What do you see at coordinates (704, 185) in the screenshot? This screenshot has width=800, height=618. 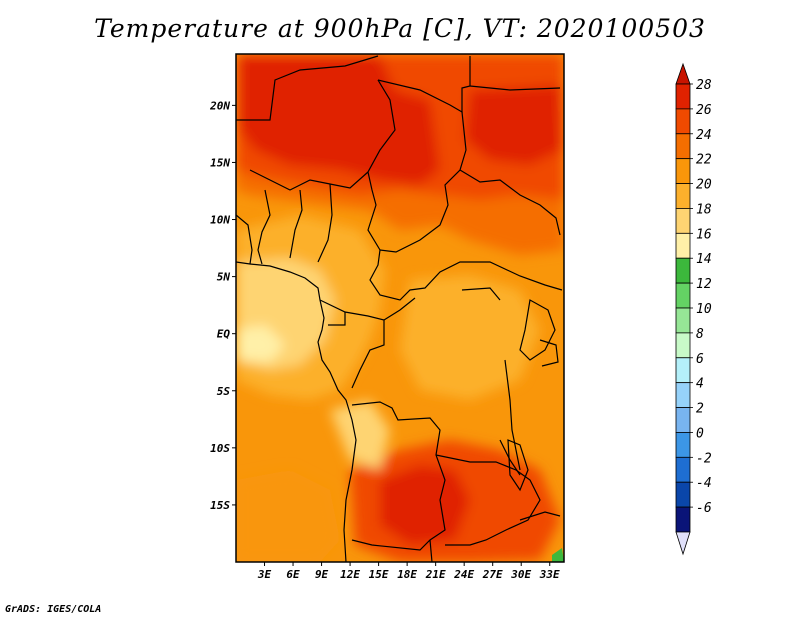 I see `colorbar-label: 20` at bounding box center [704, 185].